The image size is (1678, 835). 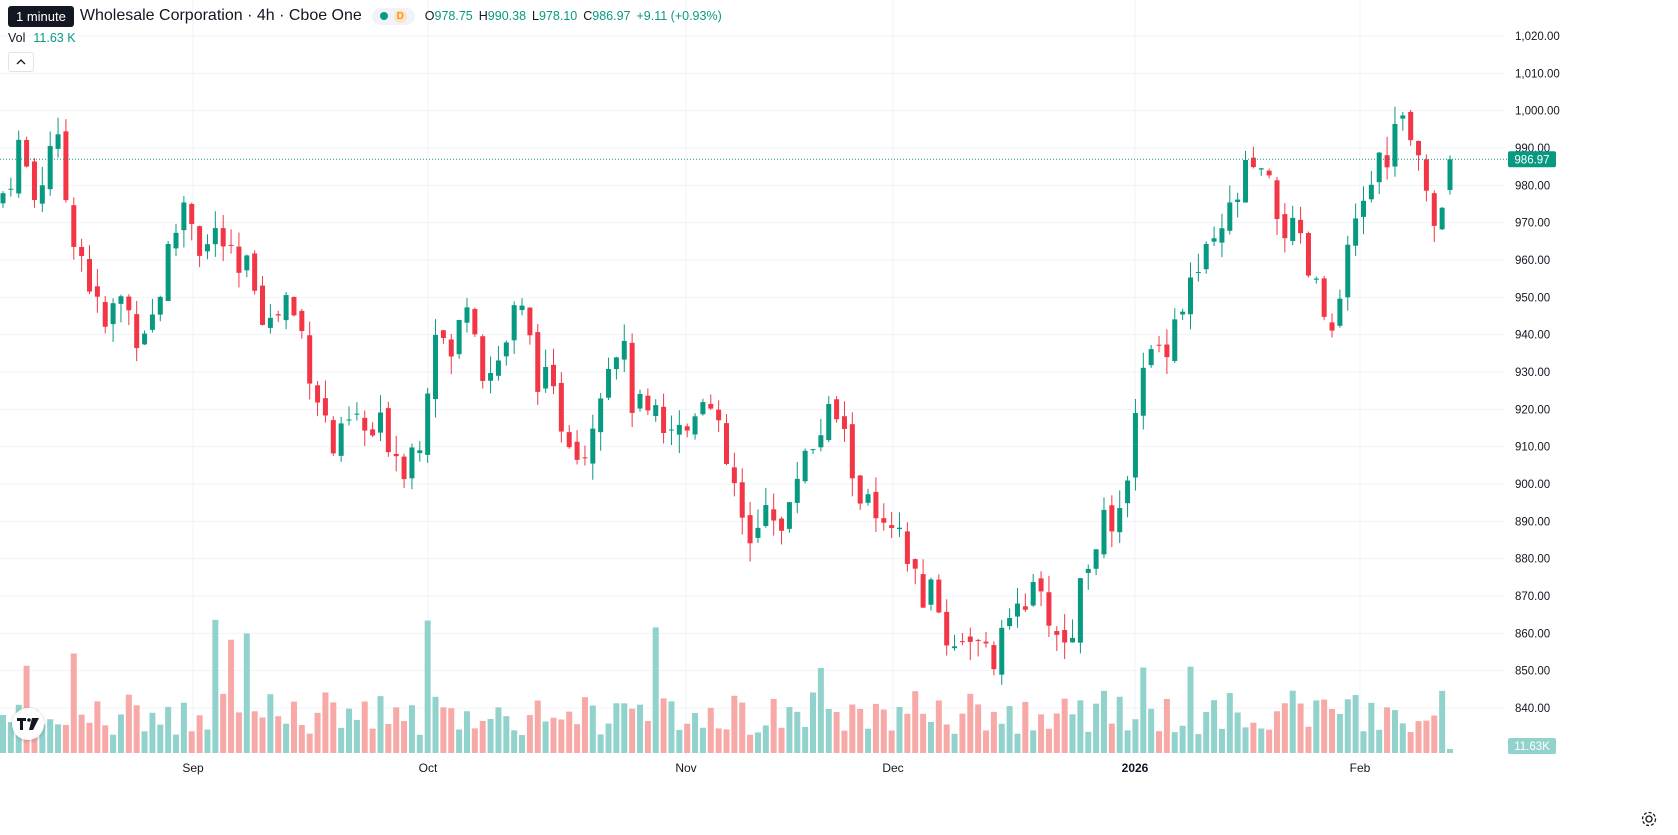 I want to click on price-tick-label: 1,000.00, so click(x=1537, y=112).